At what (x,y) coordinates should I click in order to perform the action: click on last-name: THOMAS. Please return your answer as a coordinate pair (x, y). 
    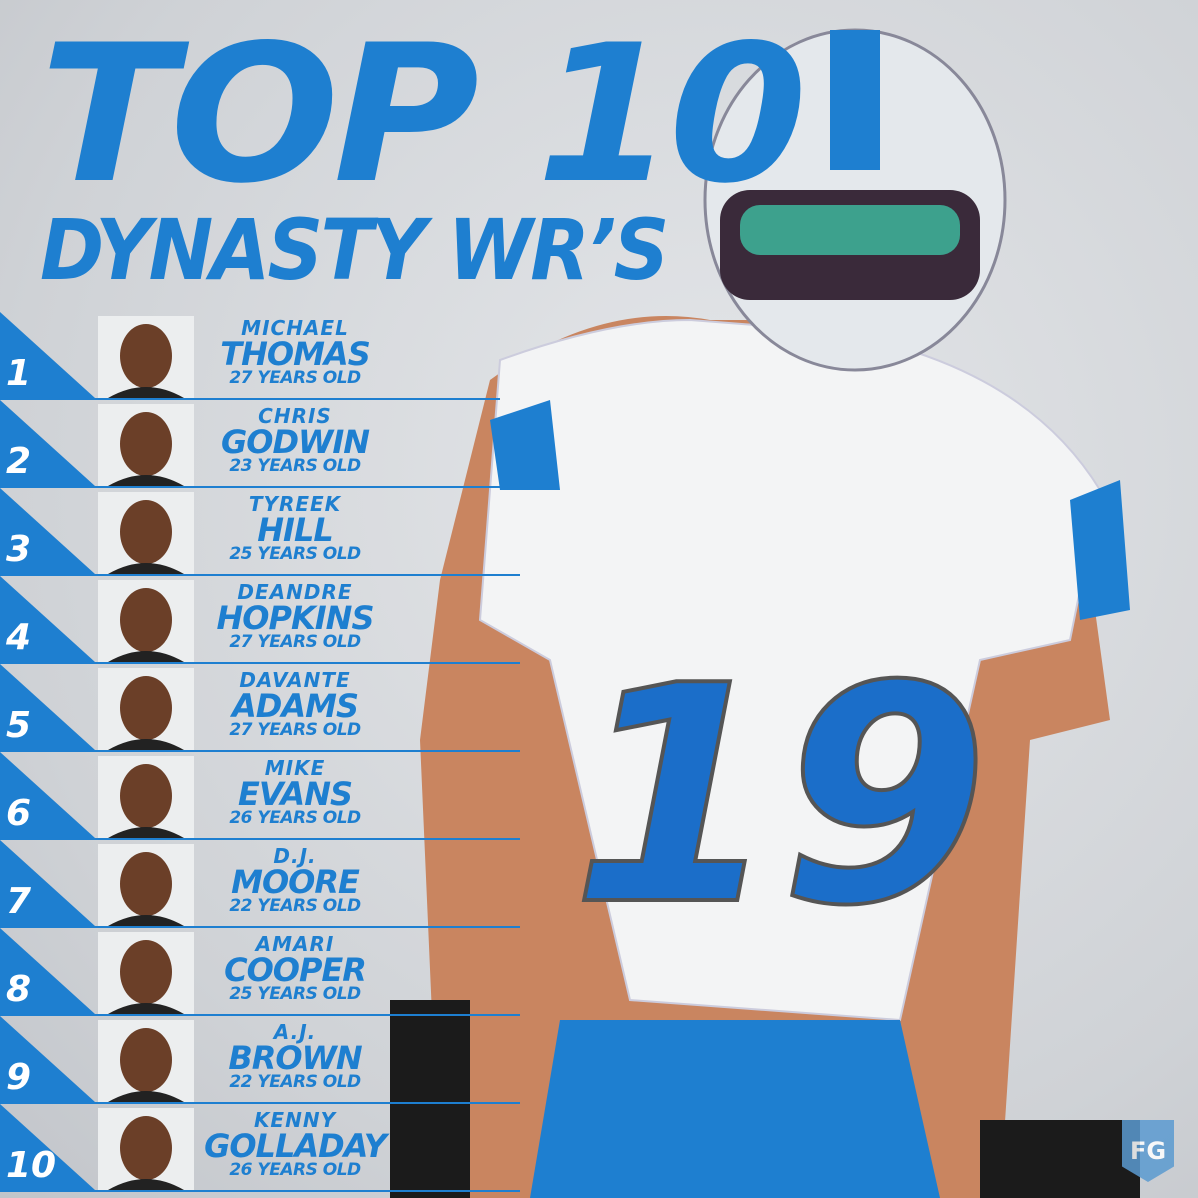
    Looking at the image, I should click on (295, 354).